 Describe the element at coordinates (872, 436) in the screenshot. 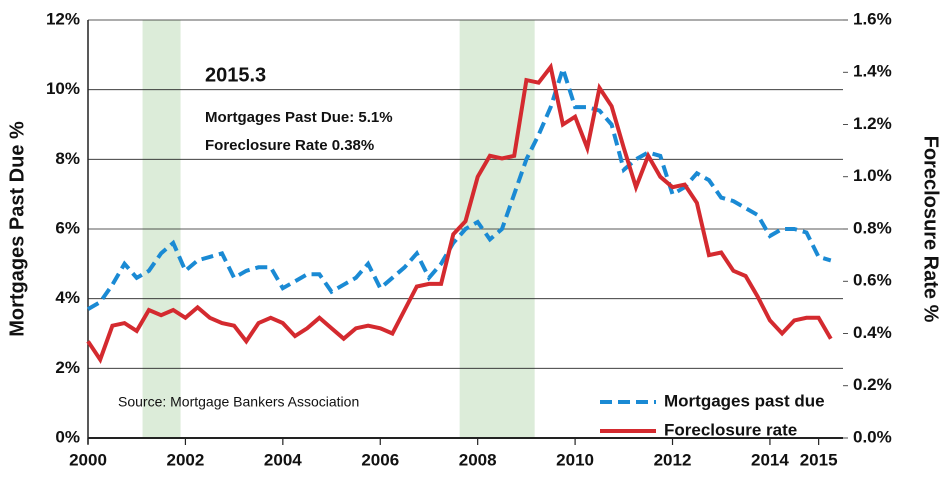

I see `y2-tick-label: 0.0%` at that location.